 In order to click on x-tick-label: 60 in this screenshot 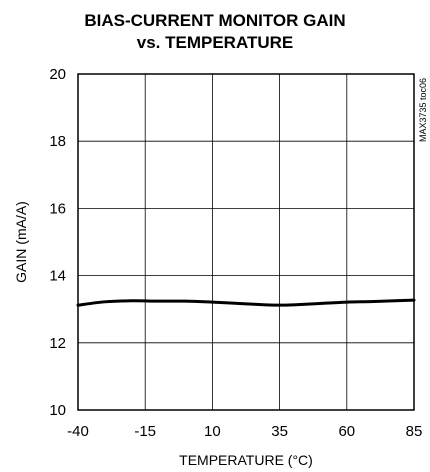, I will do `click(346, 431)`.